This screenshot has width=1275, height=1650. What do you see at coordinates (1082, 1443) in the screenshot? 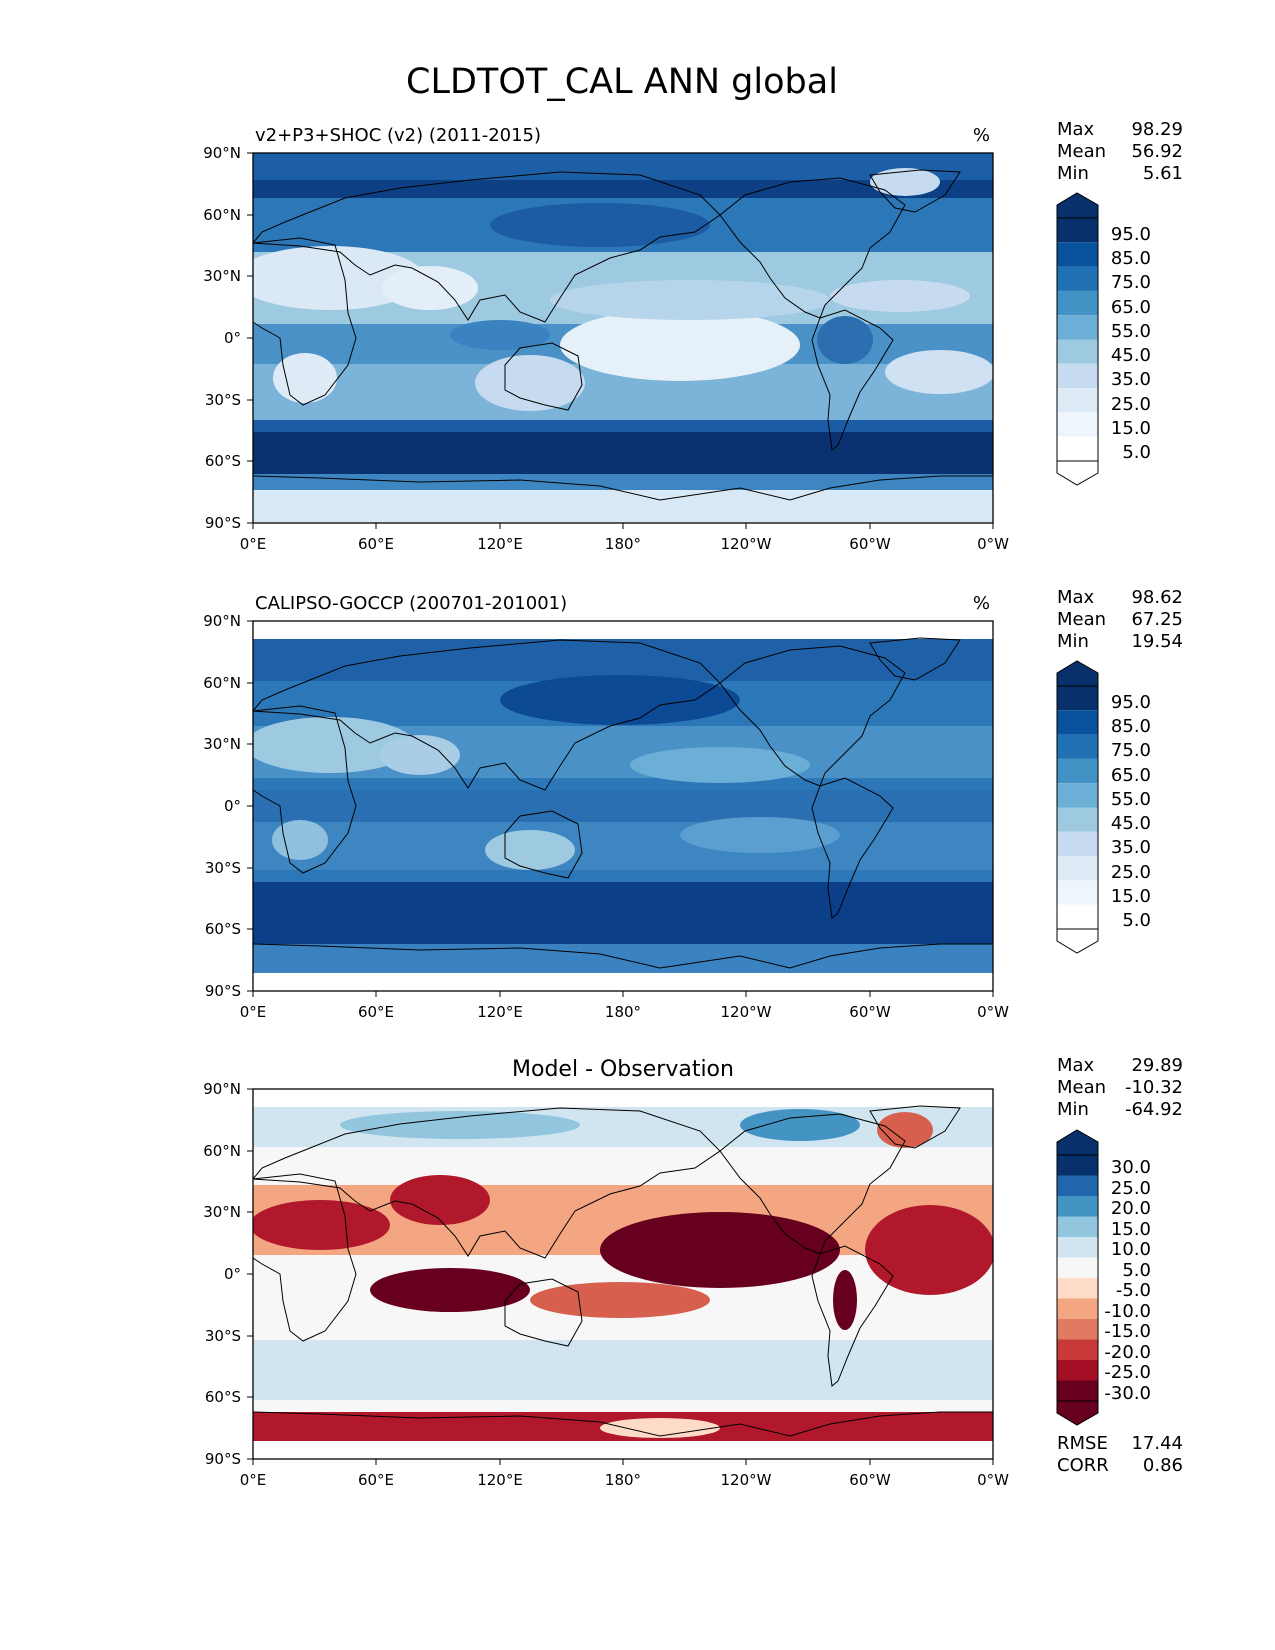
I see `metric-label: RMSE` at bounding box center [1082, 1443].